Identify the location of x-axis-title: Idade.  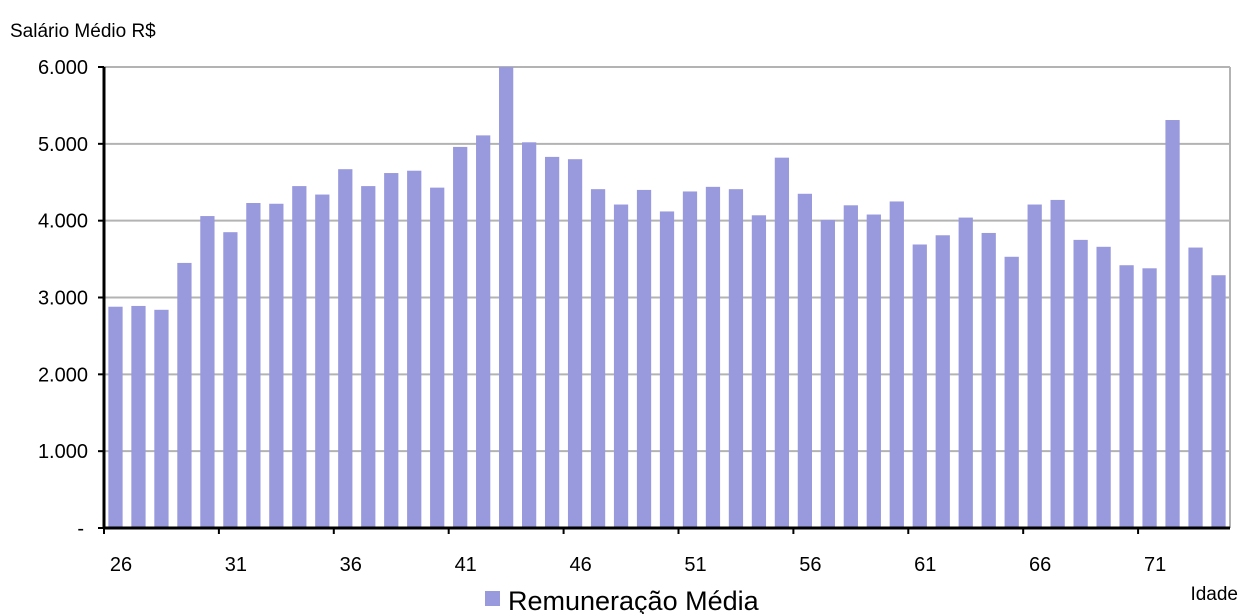
(1214, 594).